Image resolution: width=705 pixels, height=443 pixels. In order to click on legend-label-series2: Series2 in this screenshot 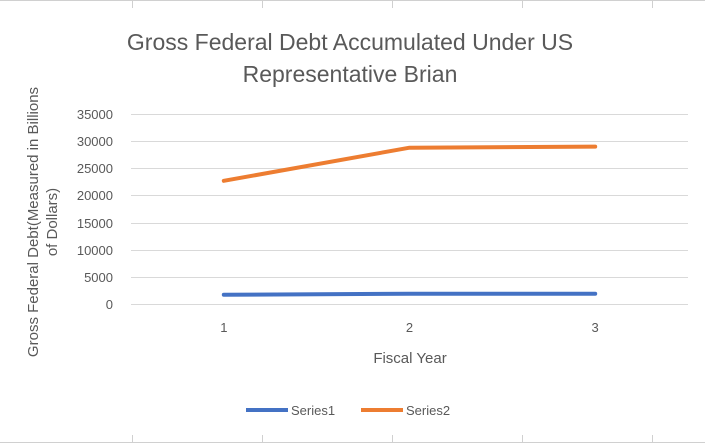, I will do `click(428, 410)`.